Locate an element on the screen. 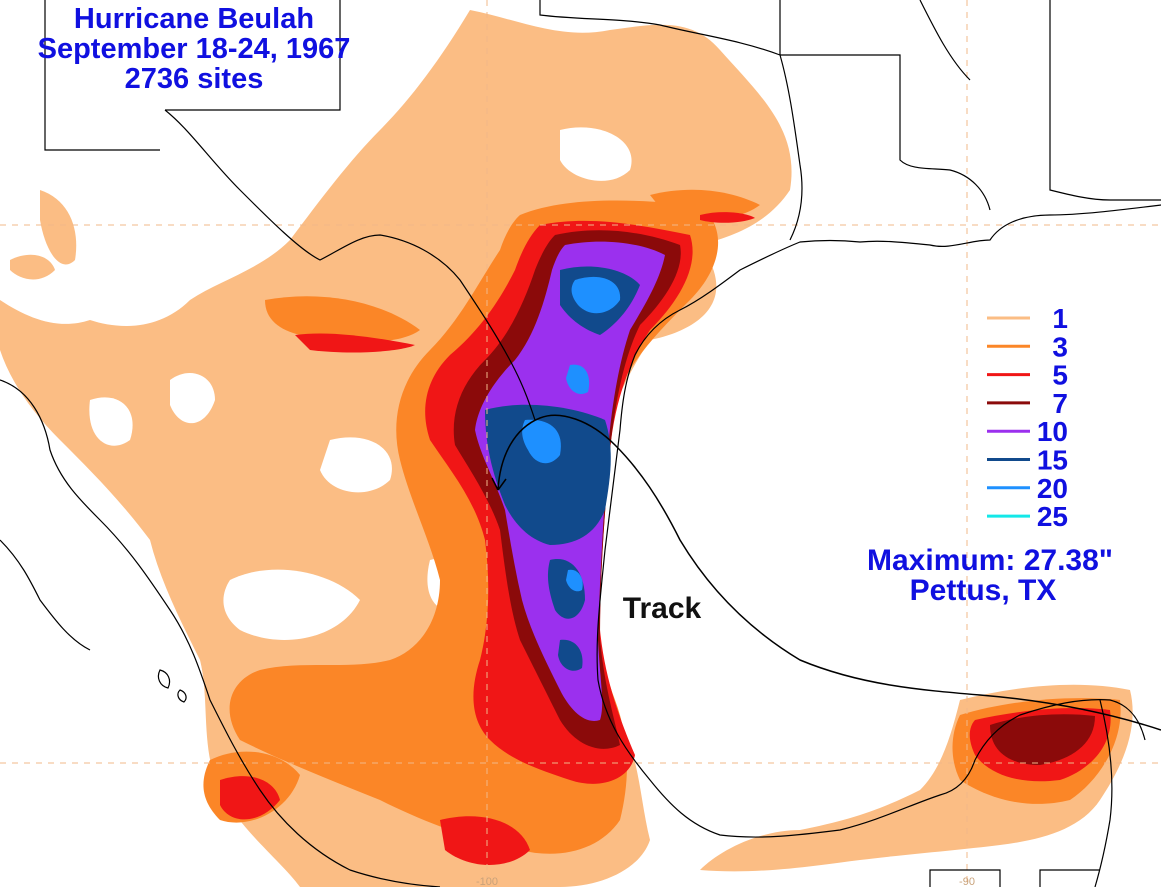  lon-tick-label-90: -90 is located at coordinates (967, 881).